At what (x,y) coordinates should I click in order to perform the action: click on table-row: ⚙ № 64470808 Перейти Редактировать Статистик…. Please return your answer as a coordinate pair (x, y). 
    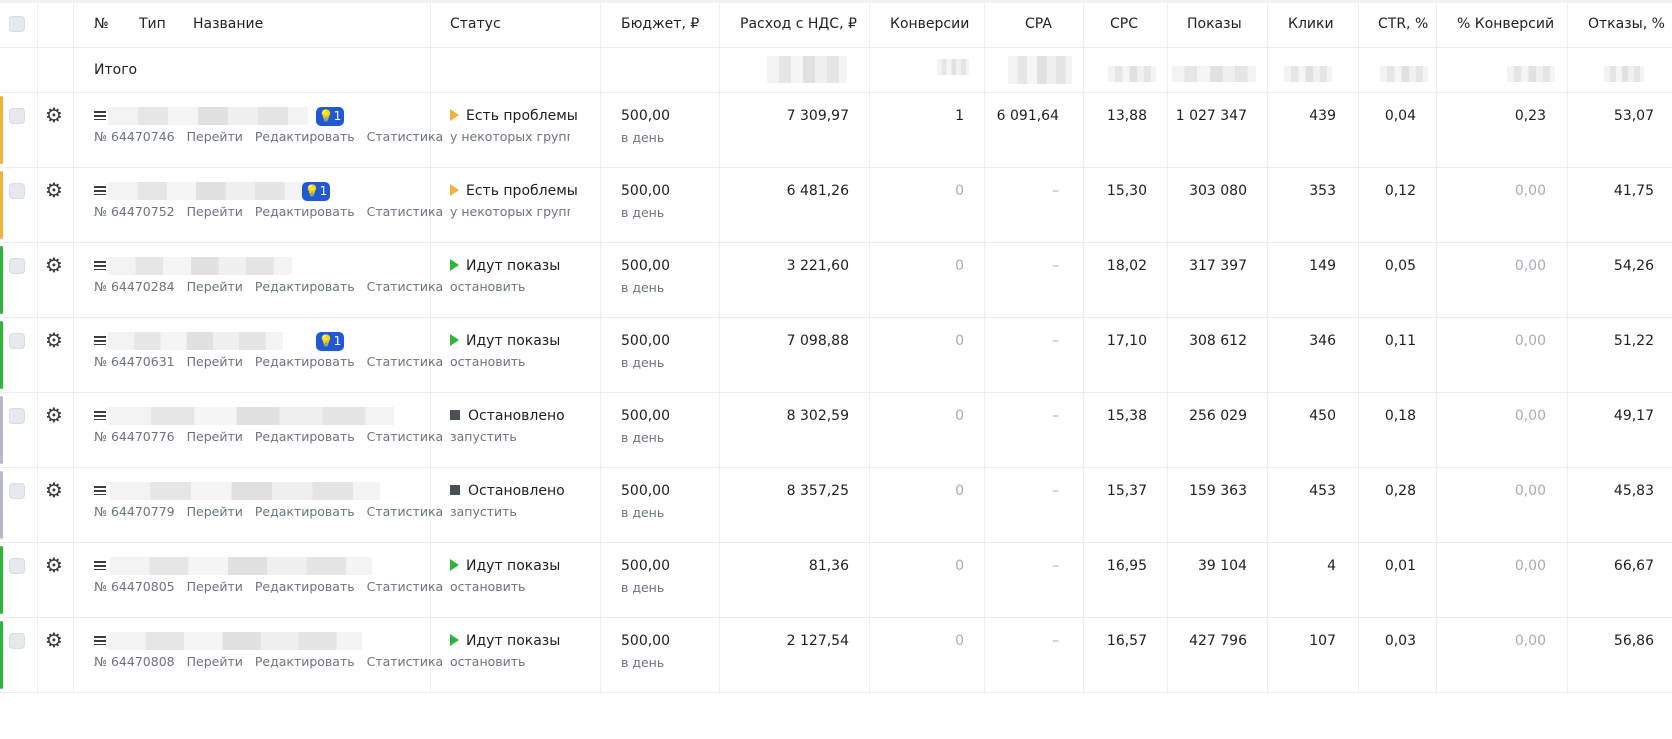
    Looking at the image, I should click on (836, 655).